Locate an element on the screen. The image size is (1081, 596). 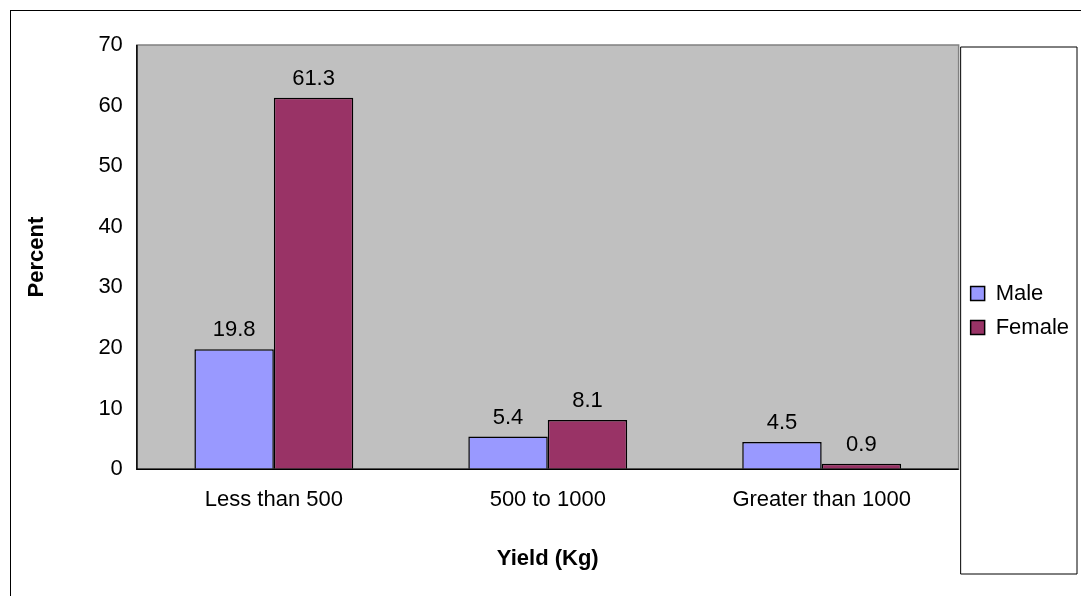
data-label: 61.3 is located at coordinates (313, 77).